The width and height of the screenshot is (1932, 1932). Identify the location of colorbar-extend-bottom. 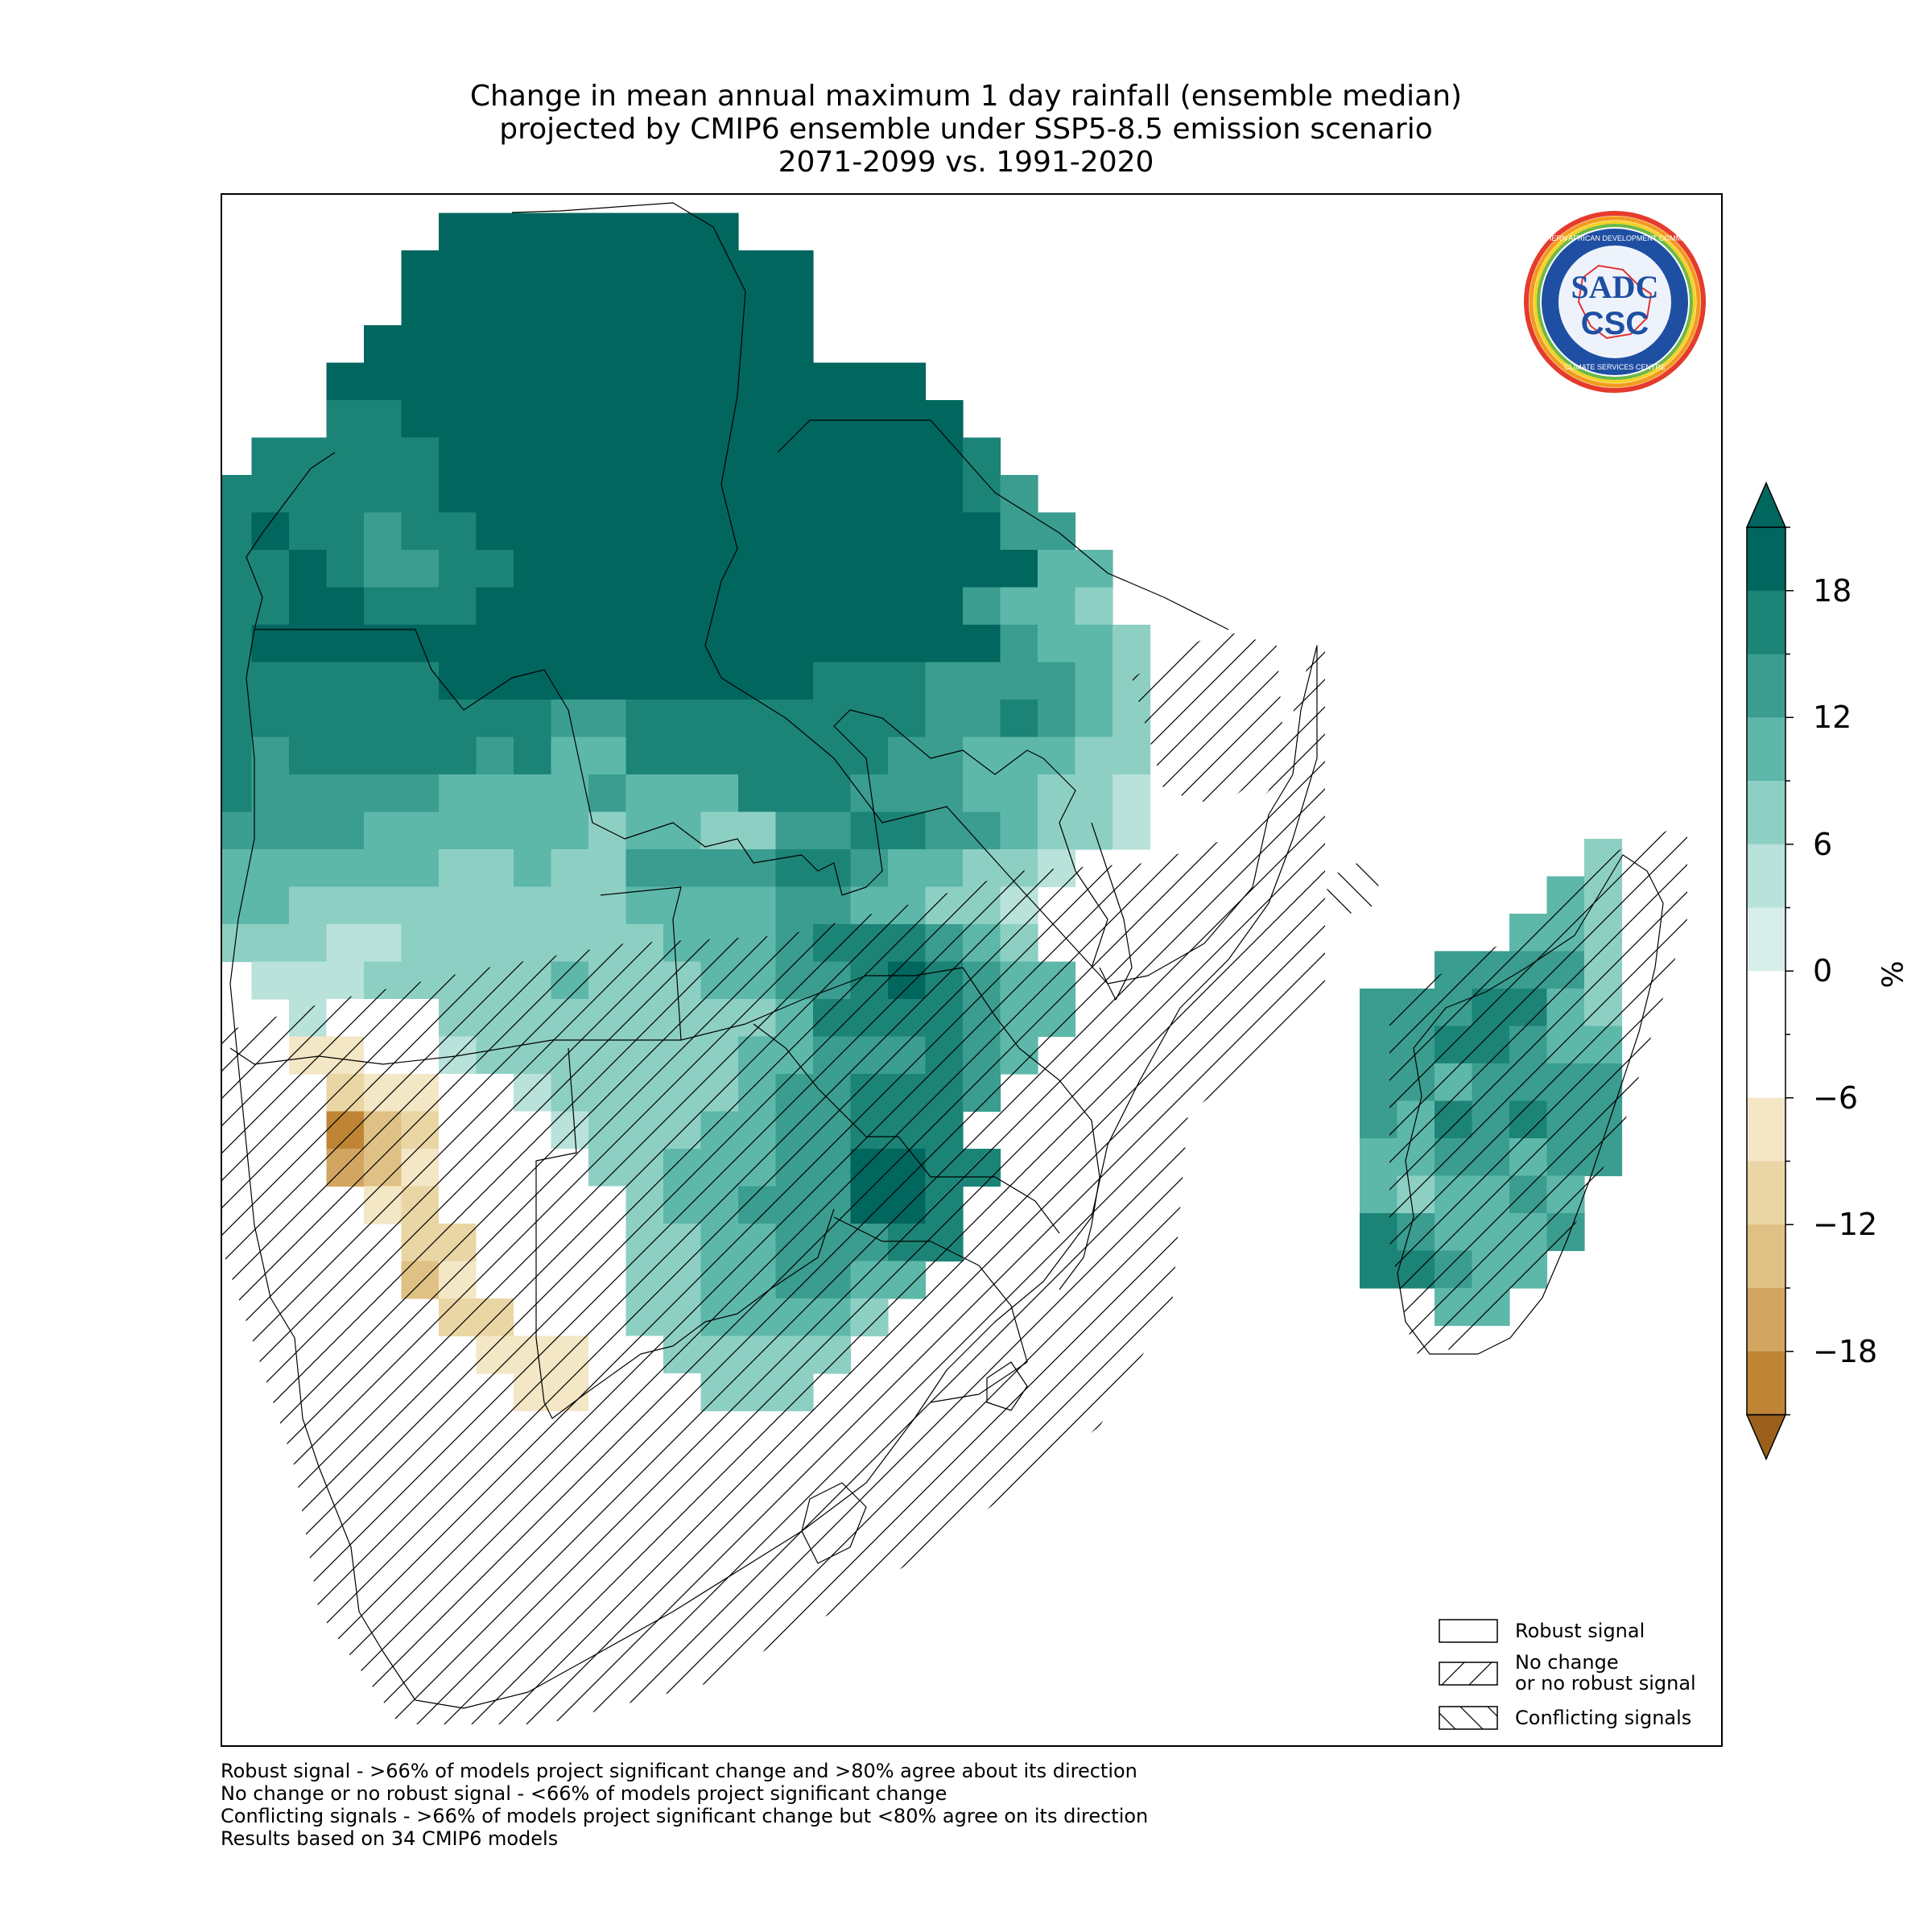
(1766, 1437).